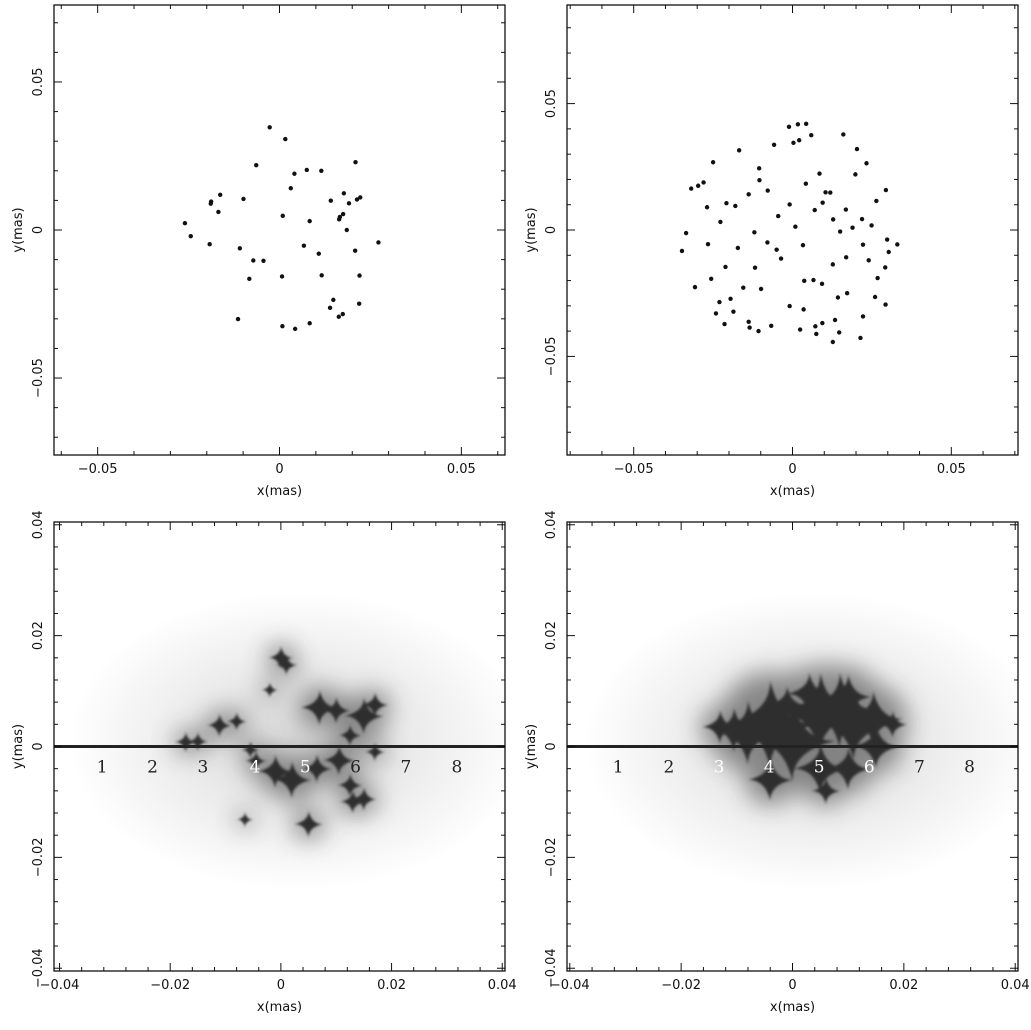  I want to click on y-tick-label: 0, so click(551, 230).